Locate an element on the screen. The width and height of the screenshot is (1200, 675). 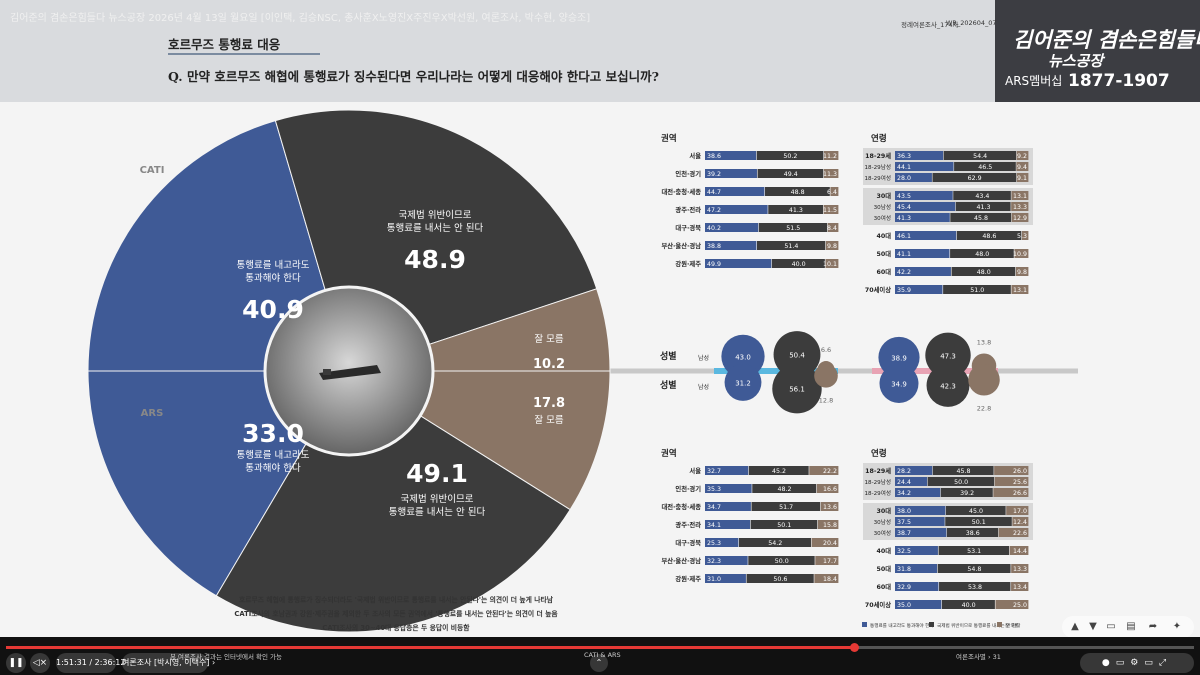
region-cati-bar-label: 50.2 is located at coordinates (790, 156).